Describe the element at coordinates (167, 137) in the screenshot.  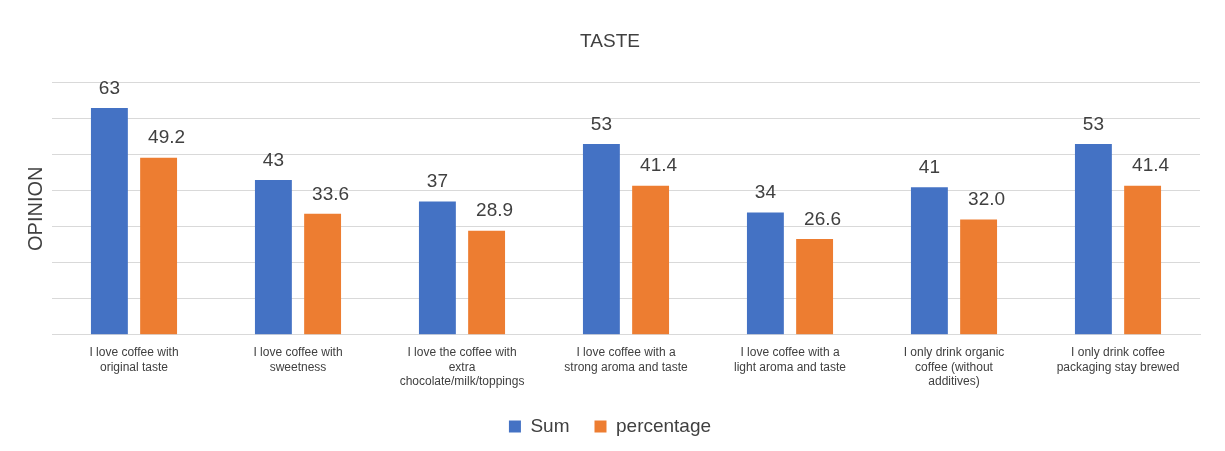
I see `data-label: 49.2` at that location.